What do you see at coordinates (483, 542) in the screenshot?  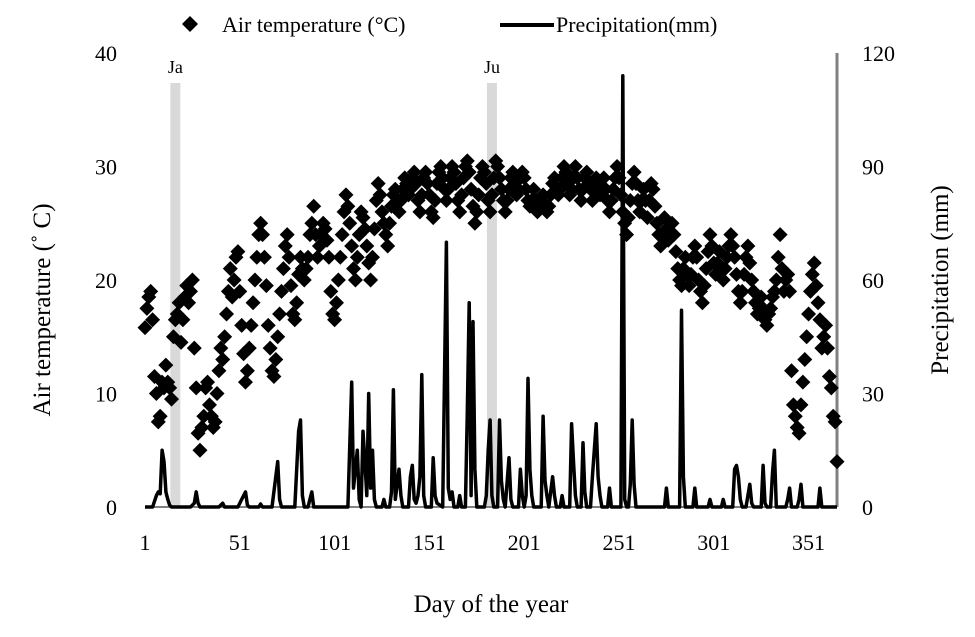 I see `x-ticks: 1 51 101 151 201 251 301 351` at bounding box center [483, 542].